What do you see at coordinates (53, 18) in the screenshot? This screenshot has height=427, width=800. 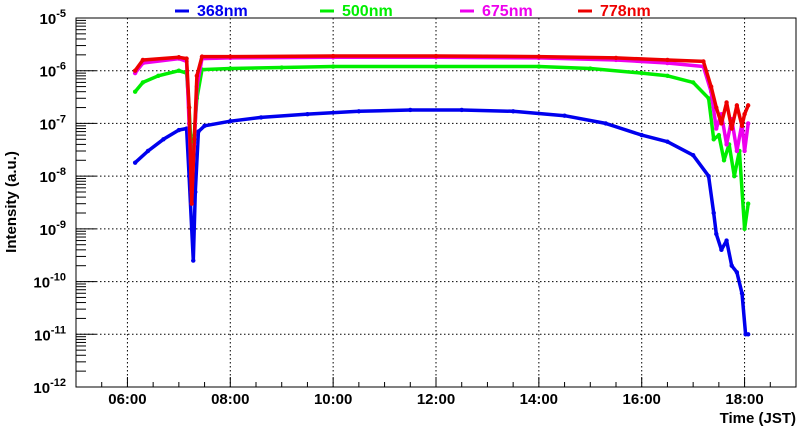 I see `y-tick-label: 10⁻⁵` at bounding box center [53, 18].